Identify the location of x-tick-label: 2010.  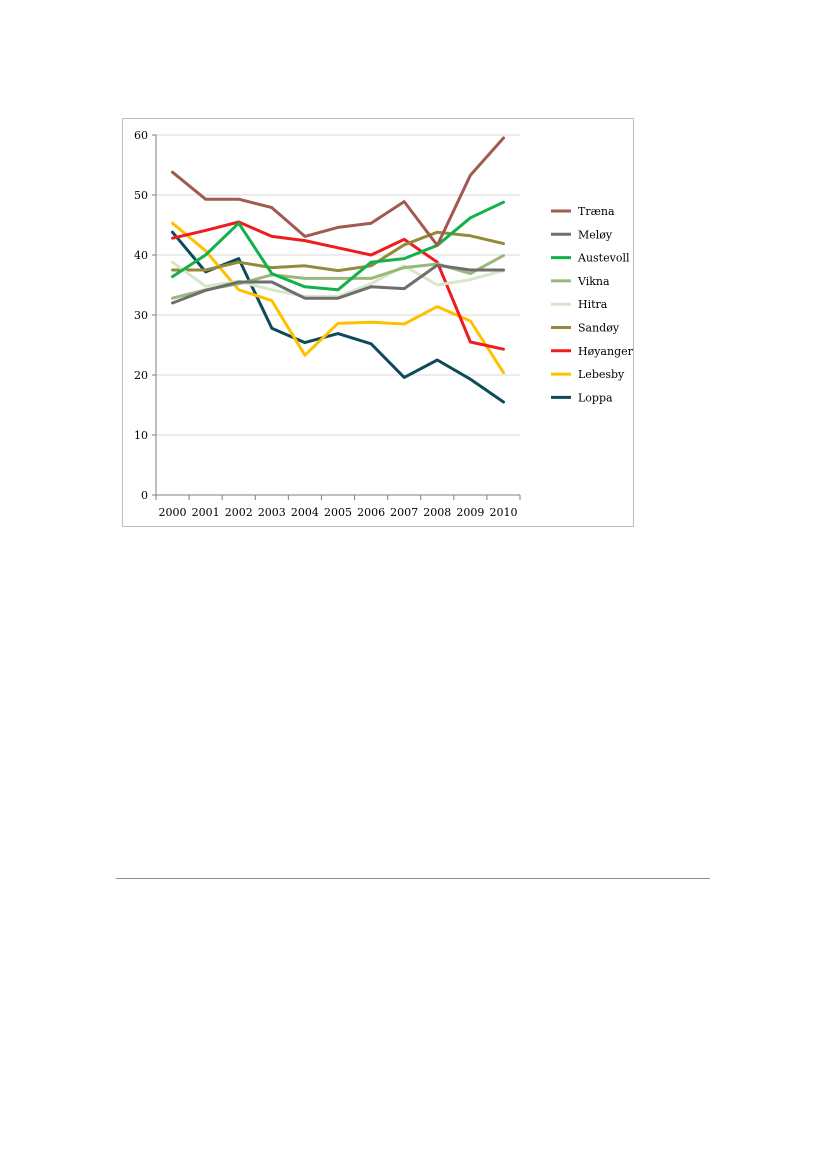
(503, 512).